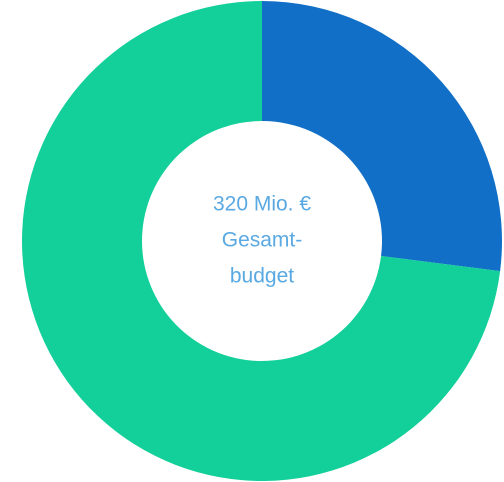  Describe the element at coordinates (262, 276) in the screenshot. I see `center-label: budget` at that location.